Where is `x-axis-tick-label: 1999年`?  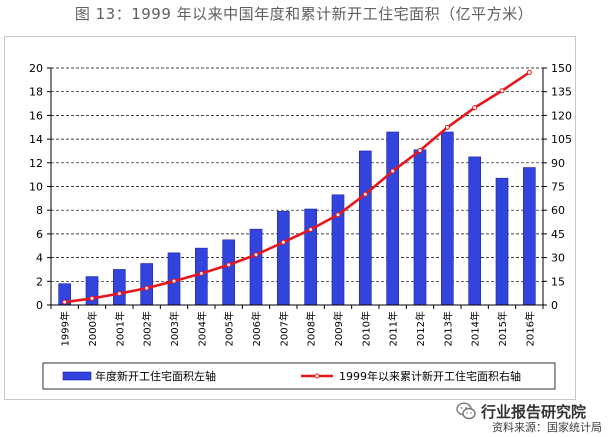 x-axis-tick-label: 1999年 is located at coordinates (65, 328).